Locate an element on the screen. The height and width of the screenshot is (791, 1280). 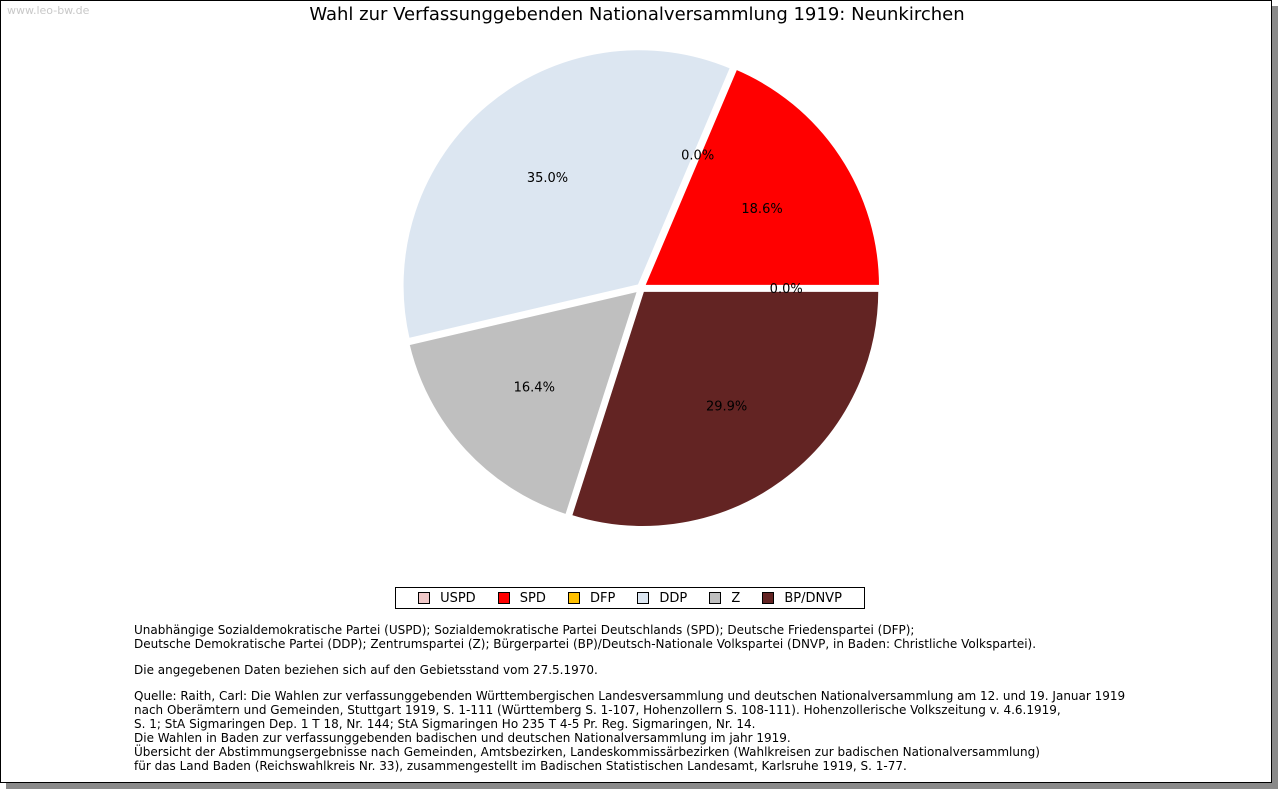
watermark: www.leo-bw.de is located at coordinates (48, 10).